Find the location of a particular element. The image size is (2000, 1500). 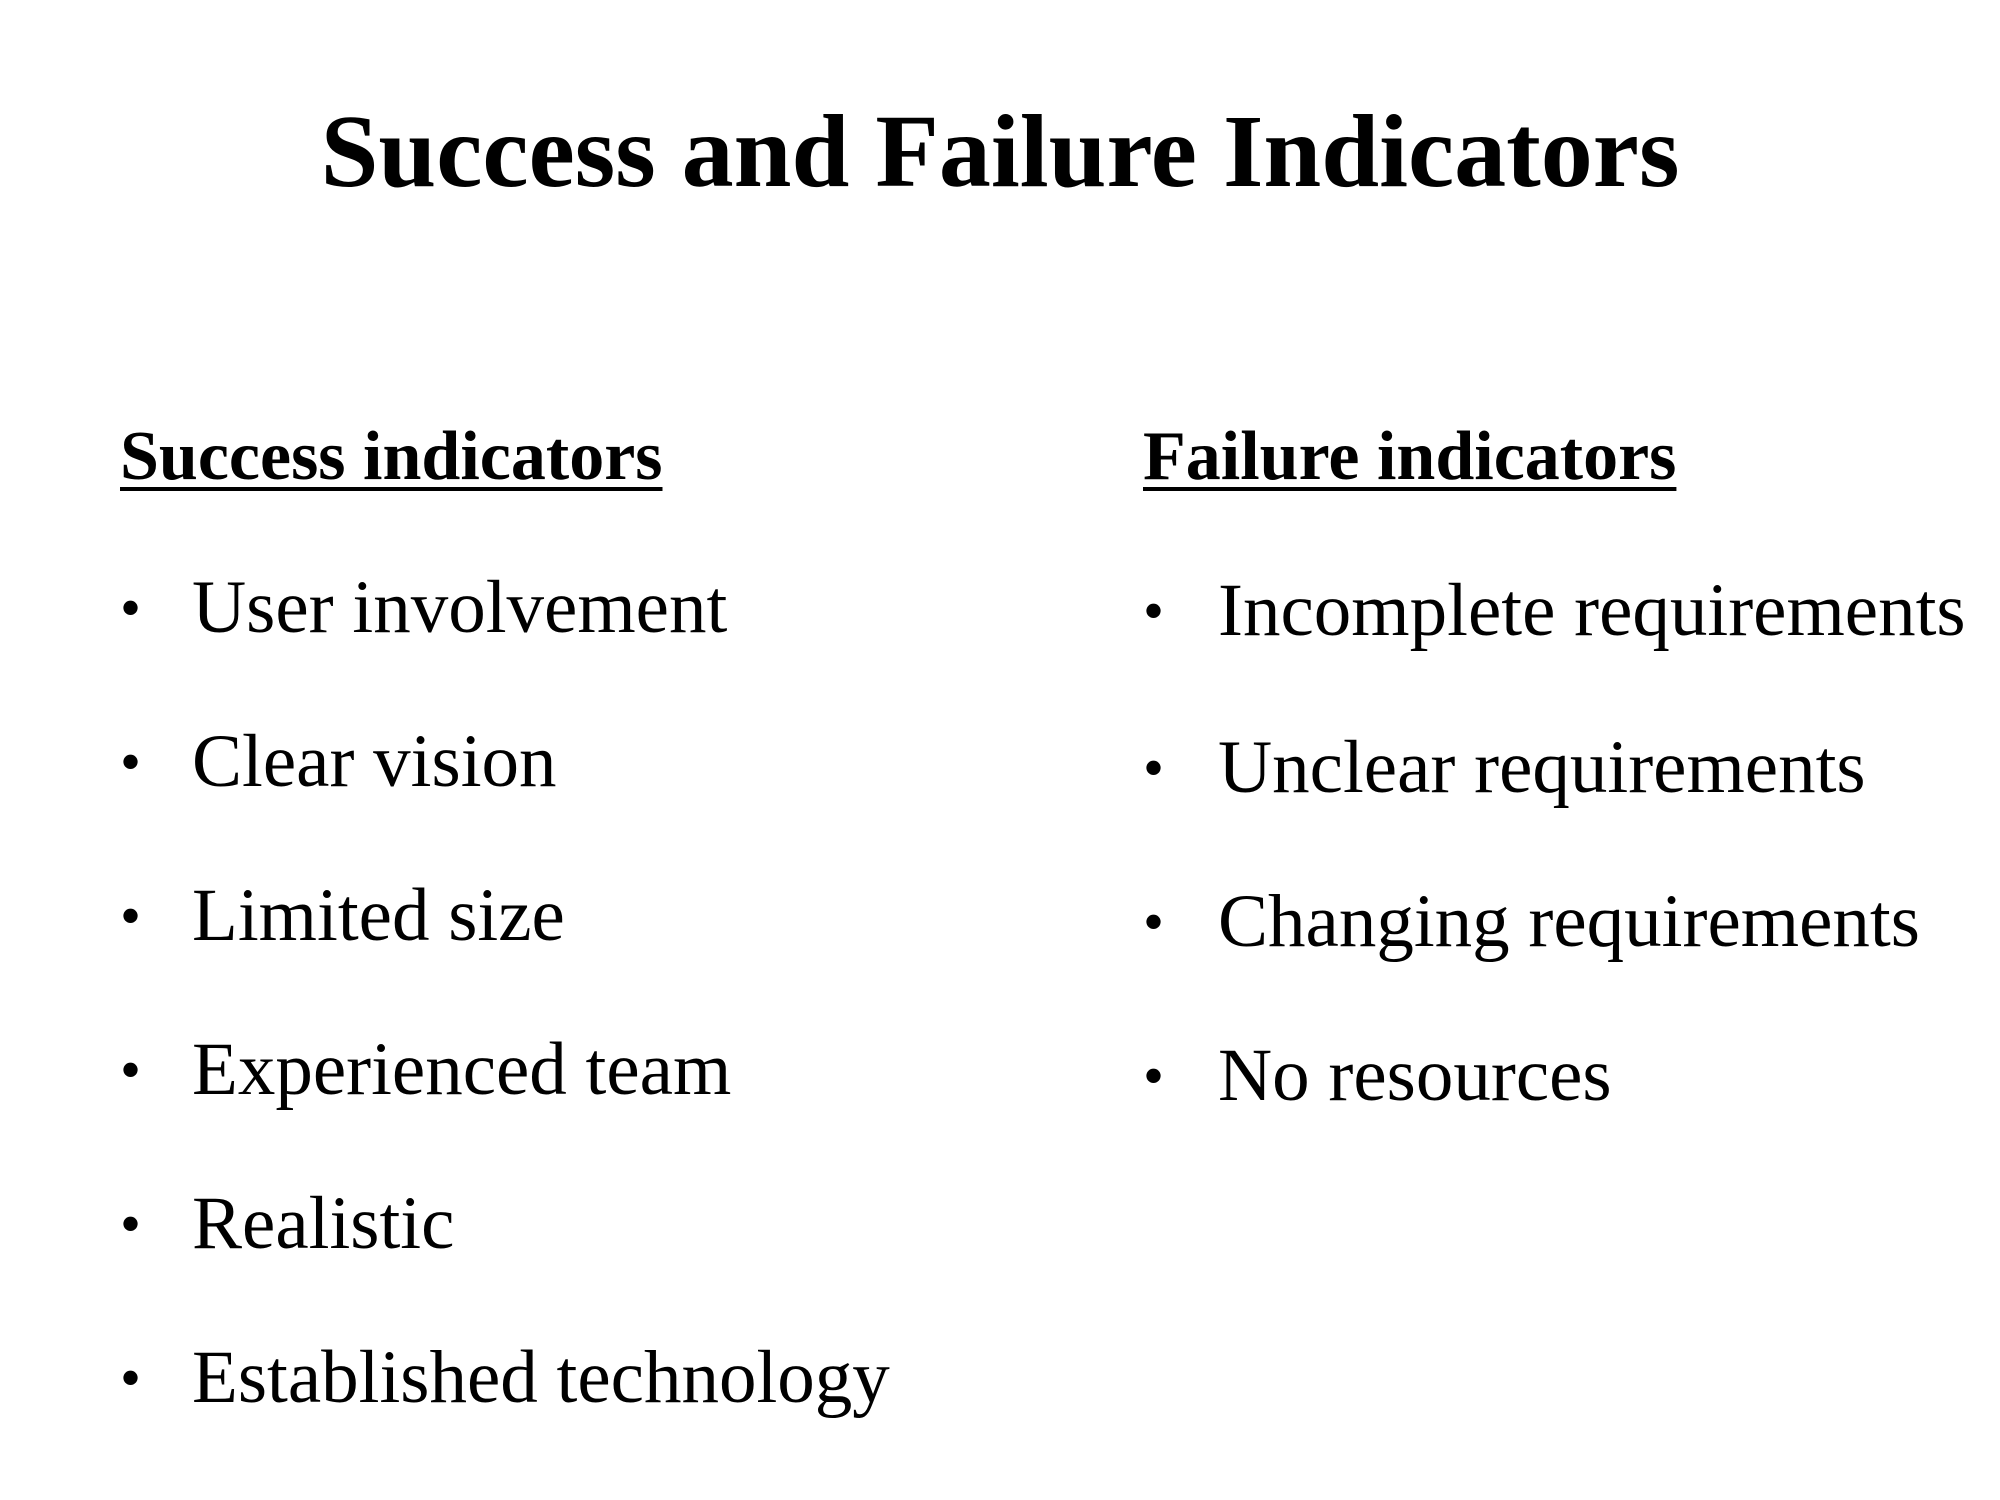

failure-item-label: Unclear requirements is located at coordinates (1542, 767).